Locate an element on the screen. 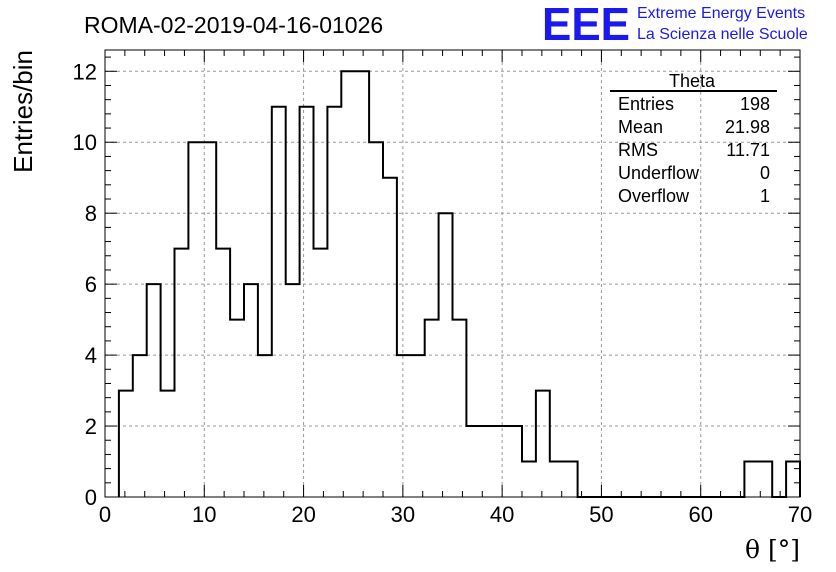 The image size is (836, 572). y-tick-label: 2 is located at coordinates (91, 426).